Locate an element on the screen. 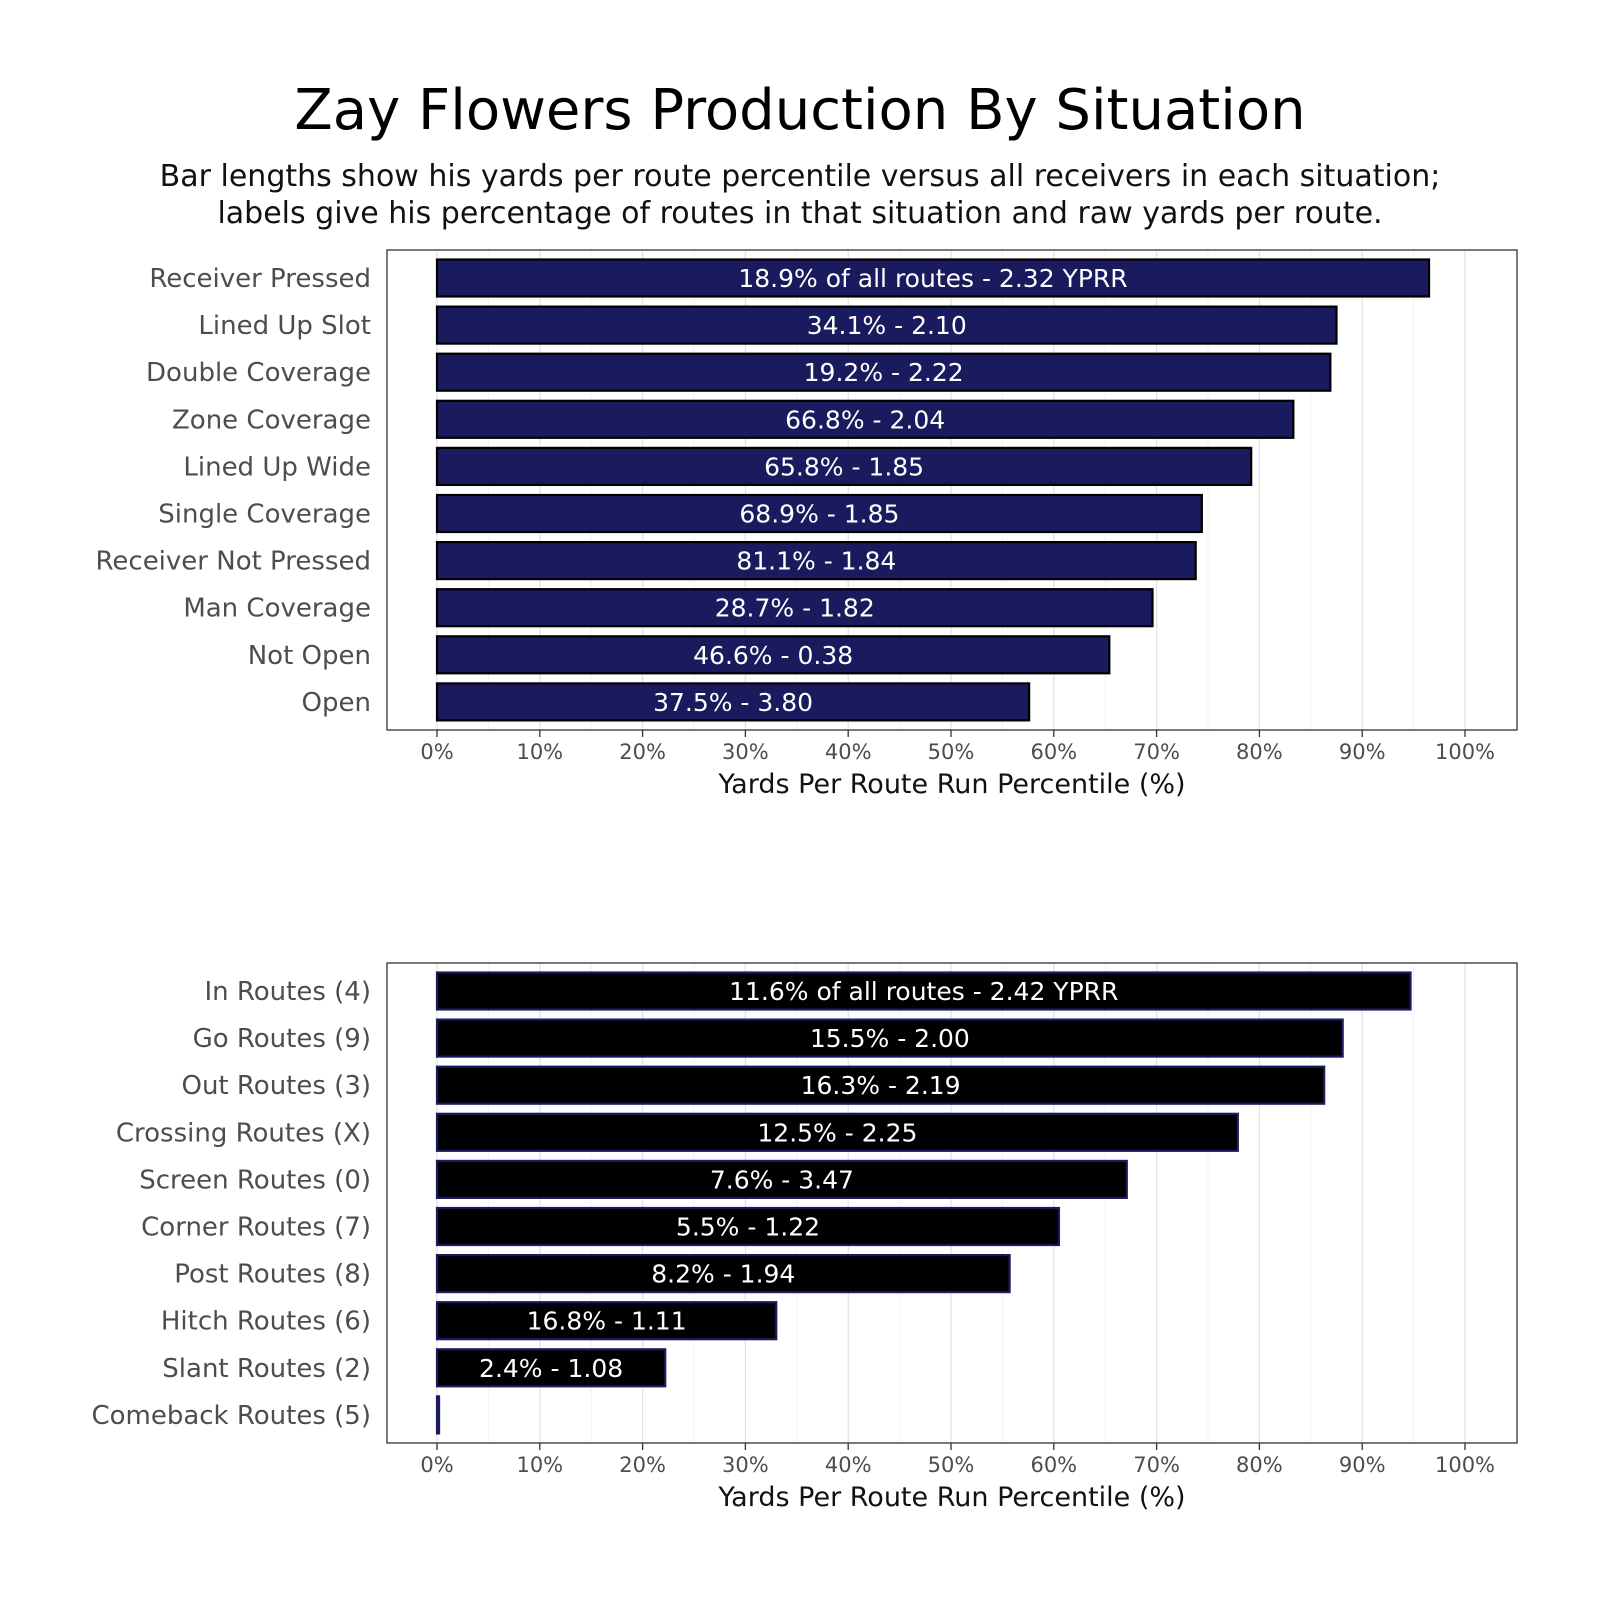  category-label: Comeback Routes (5) is located at coordinates (231, 1416).